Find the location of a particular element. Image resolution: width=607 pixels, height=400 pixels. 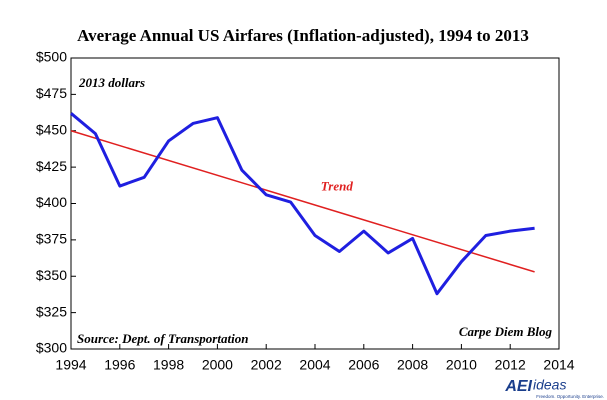

x-tick-label: 2014 is located at coordinates (558, 365).